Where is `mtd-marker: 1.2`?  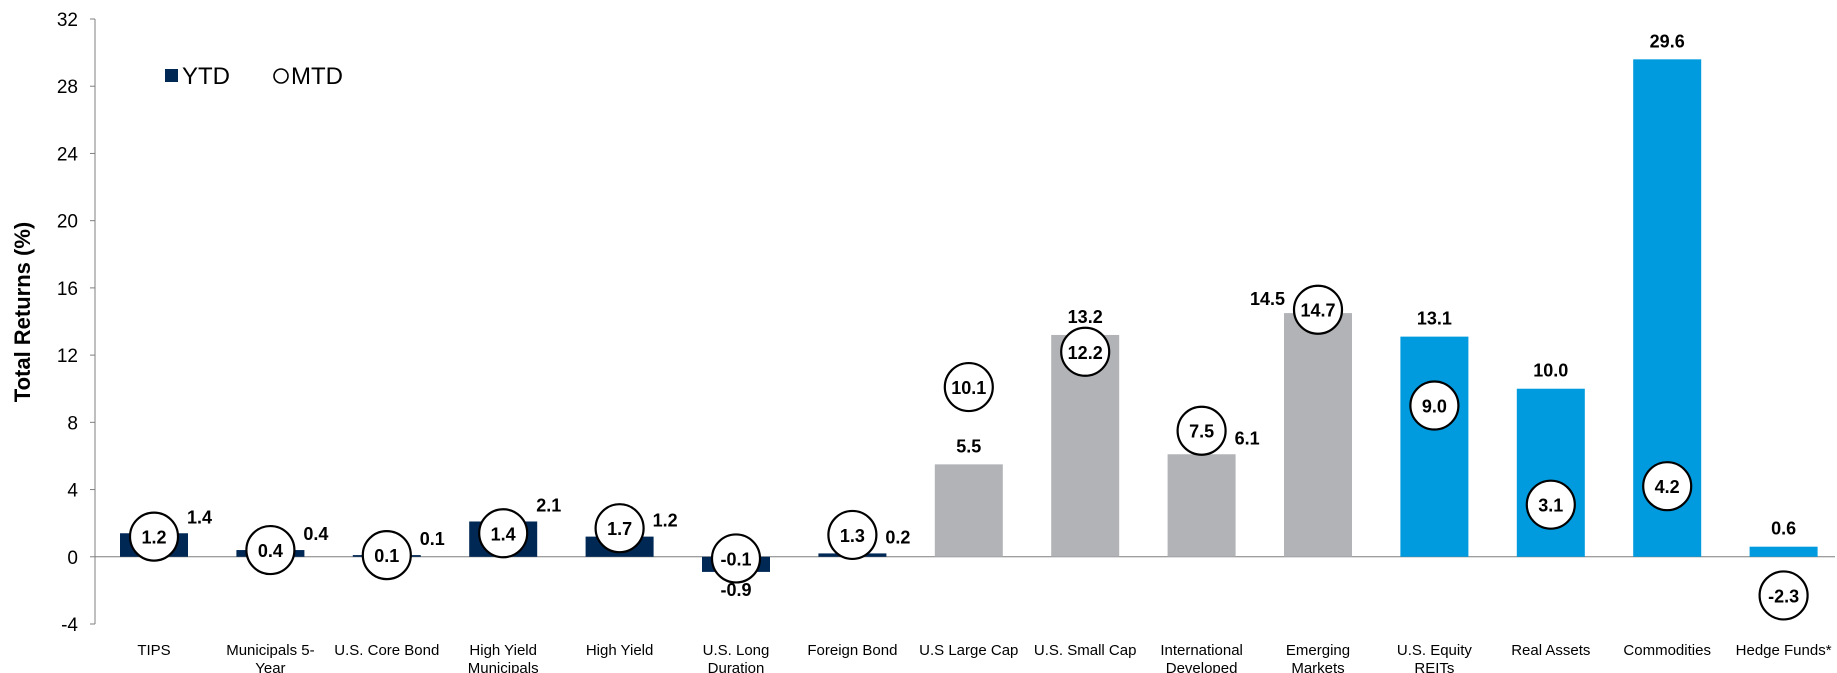 mtd-marker: 1.2 is located at coordinates (154, 536).